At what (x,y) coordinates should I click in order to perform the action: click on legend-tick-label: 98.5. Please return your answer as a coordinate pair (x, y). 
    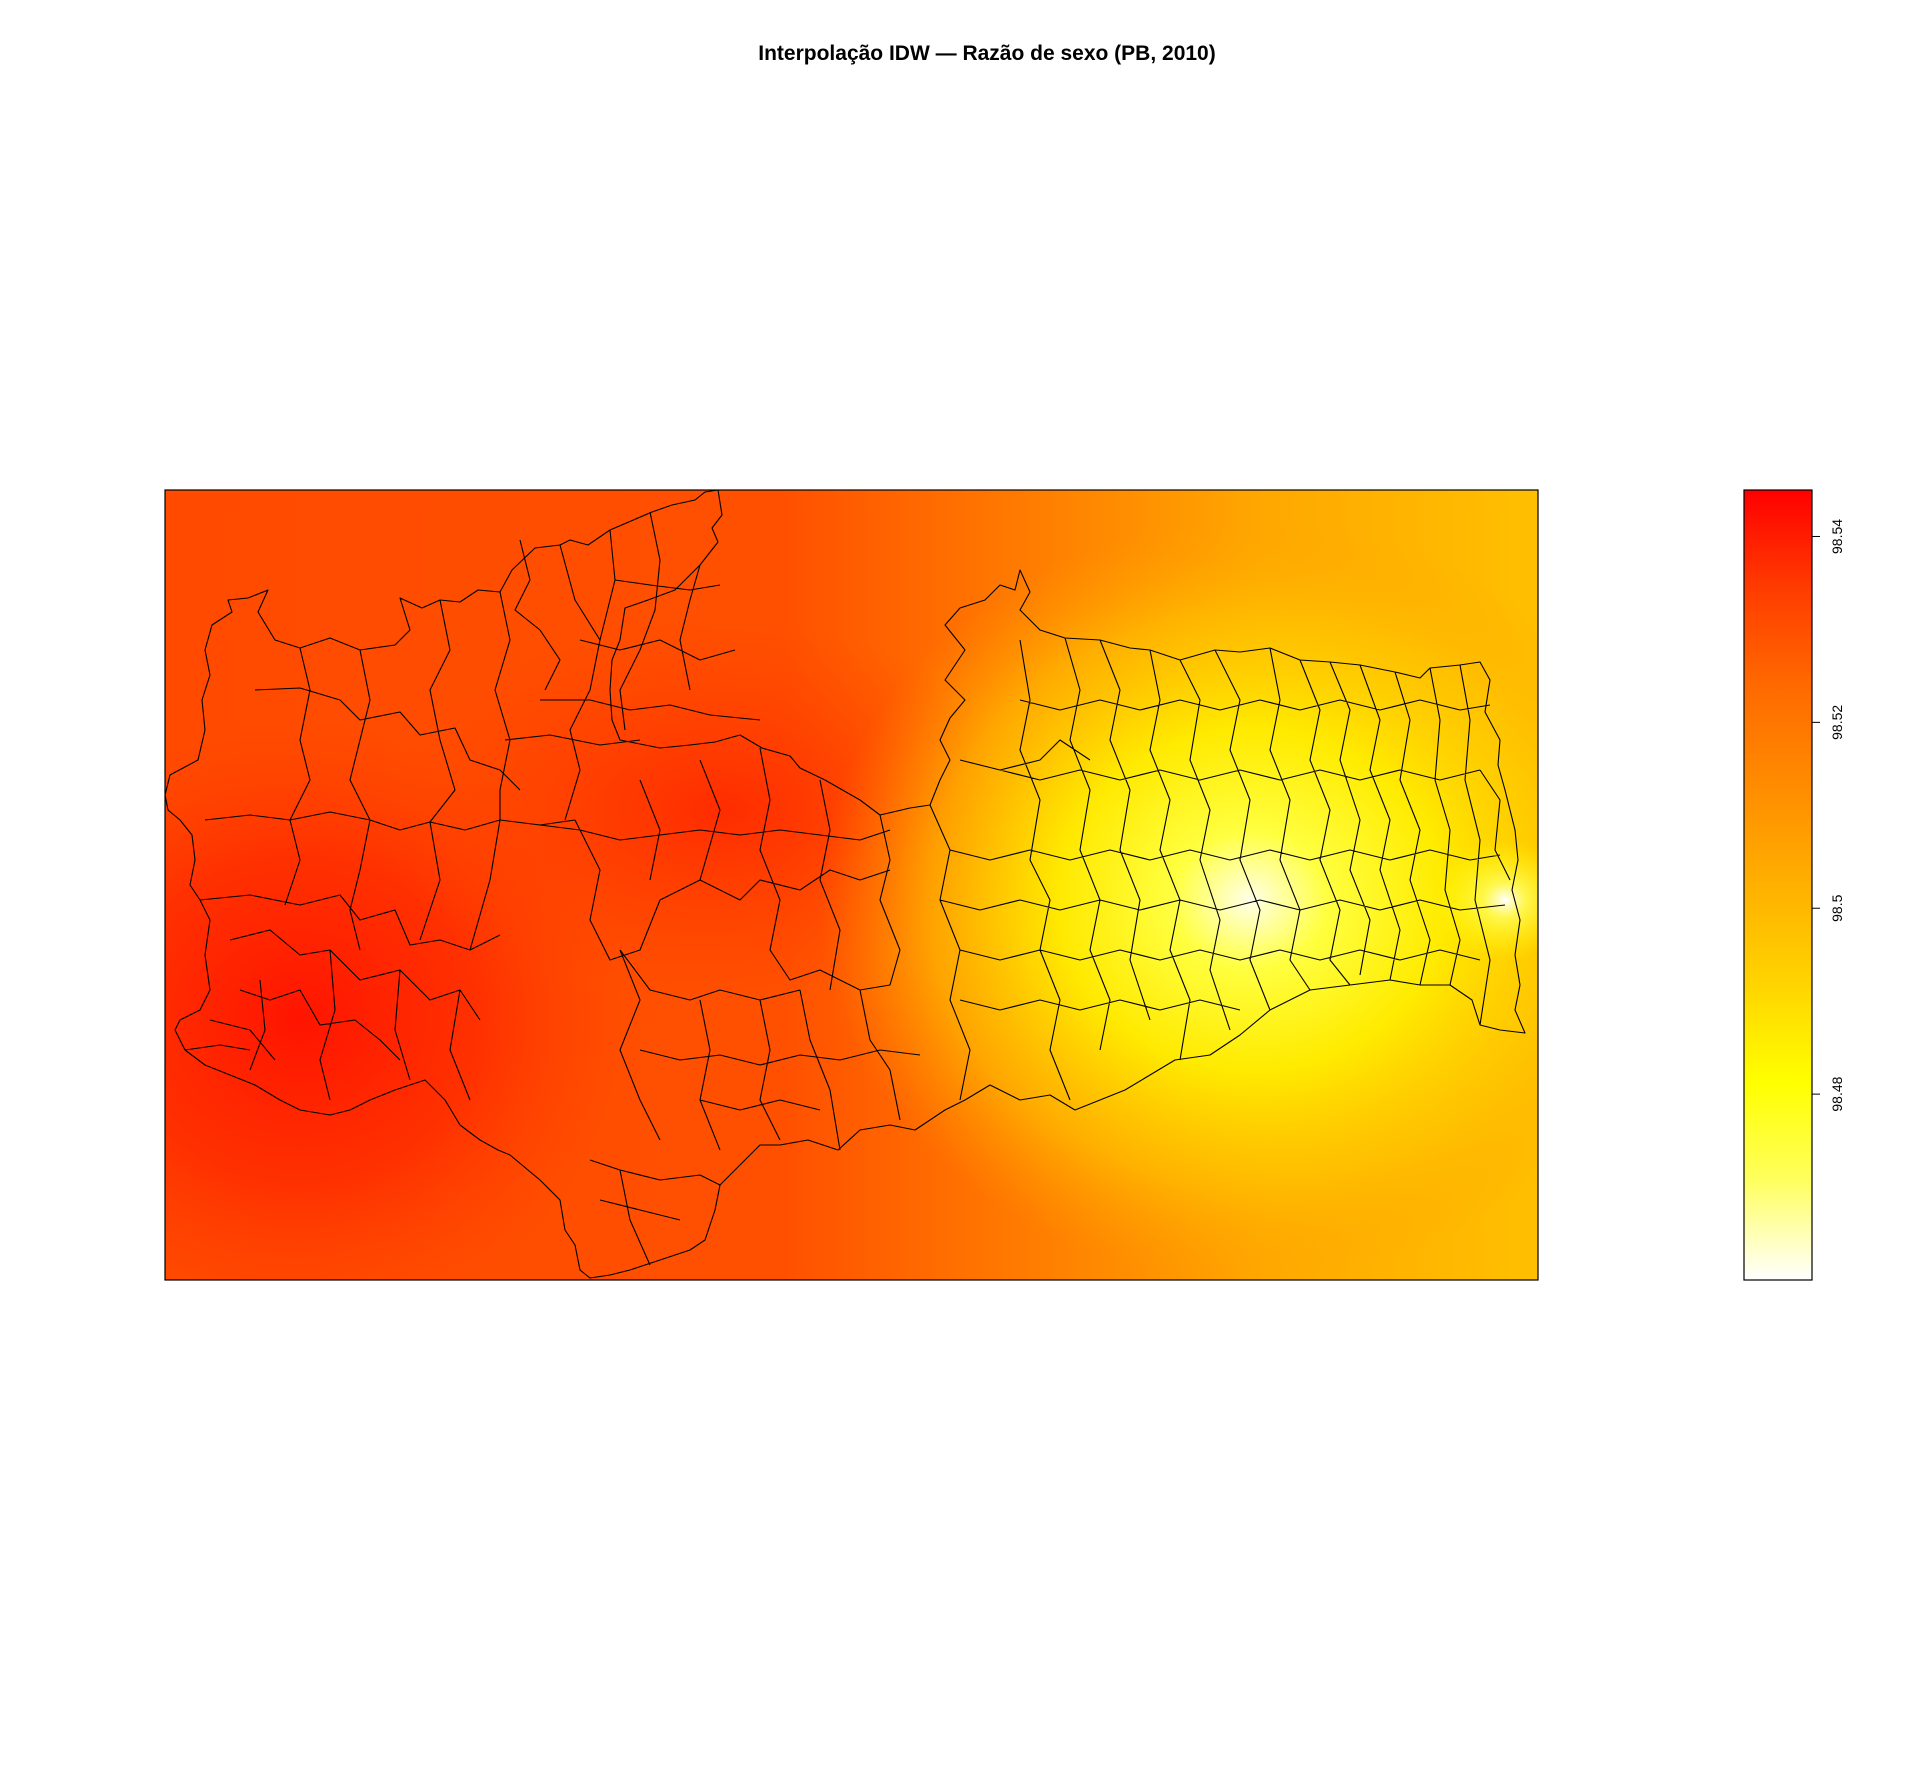
    Looking at the image, I should click on (1837, 907).